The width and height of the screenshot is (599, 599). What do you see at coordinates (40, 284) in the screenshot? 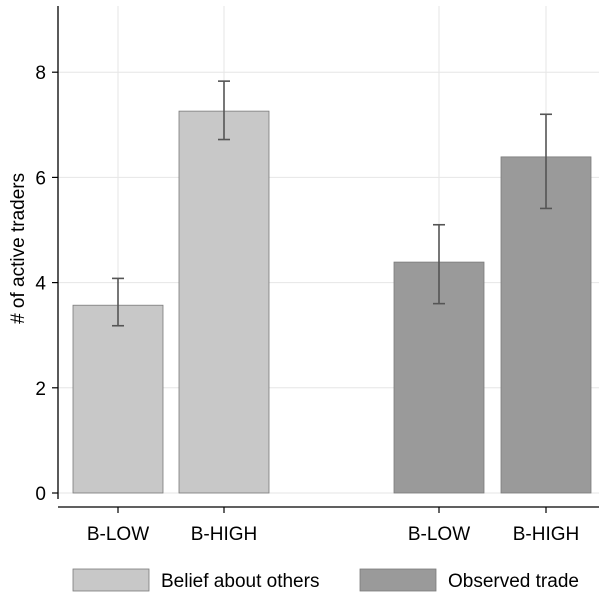
I see `y-tick-label: 4` at bounding box center [40, 284].